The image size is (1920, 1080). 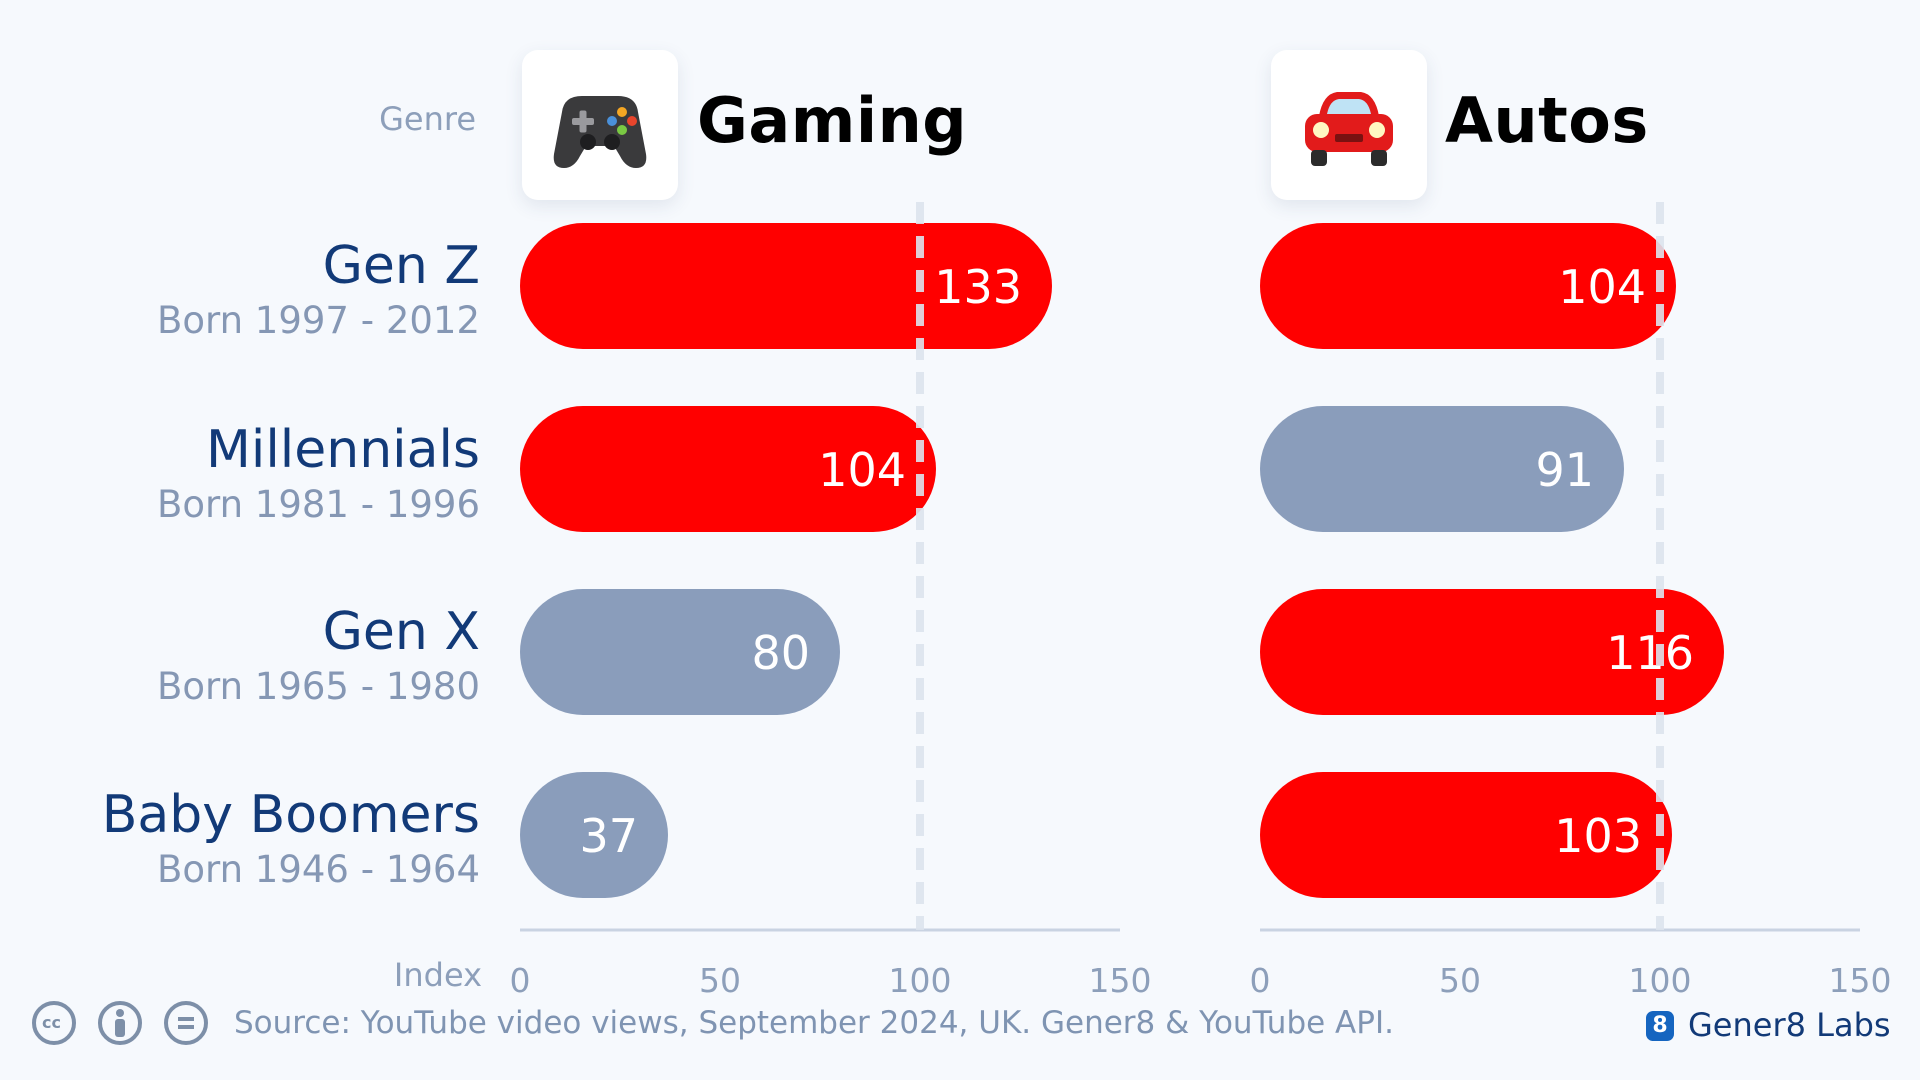 What do you see at coordinates (427, 119) in the screenshot?
I see `genre-label: Genre` at bounding box center [427, 119].